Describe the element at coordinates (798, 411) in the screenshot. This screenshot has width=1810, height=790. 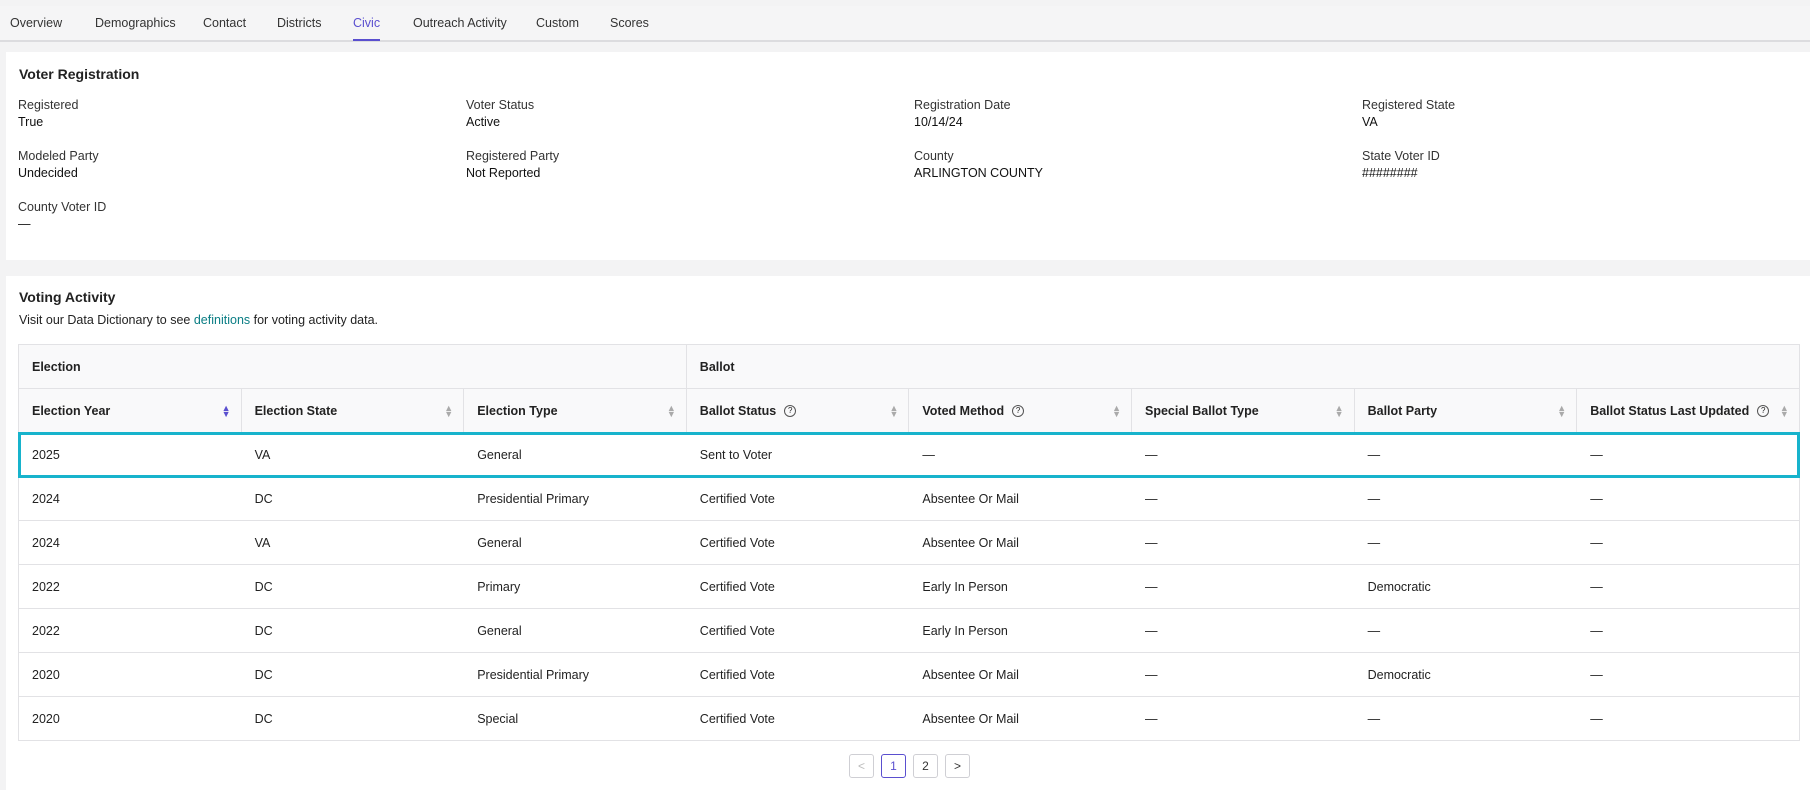
I see `column-header: Ballot Status? ▲ ▼` at that location.